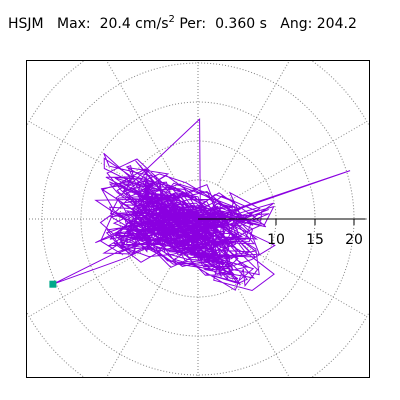  Describe the element at coordinates (296, 24) in the screenshot. I see `angle-label: Ang:` at that location.